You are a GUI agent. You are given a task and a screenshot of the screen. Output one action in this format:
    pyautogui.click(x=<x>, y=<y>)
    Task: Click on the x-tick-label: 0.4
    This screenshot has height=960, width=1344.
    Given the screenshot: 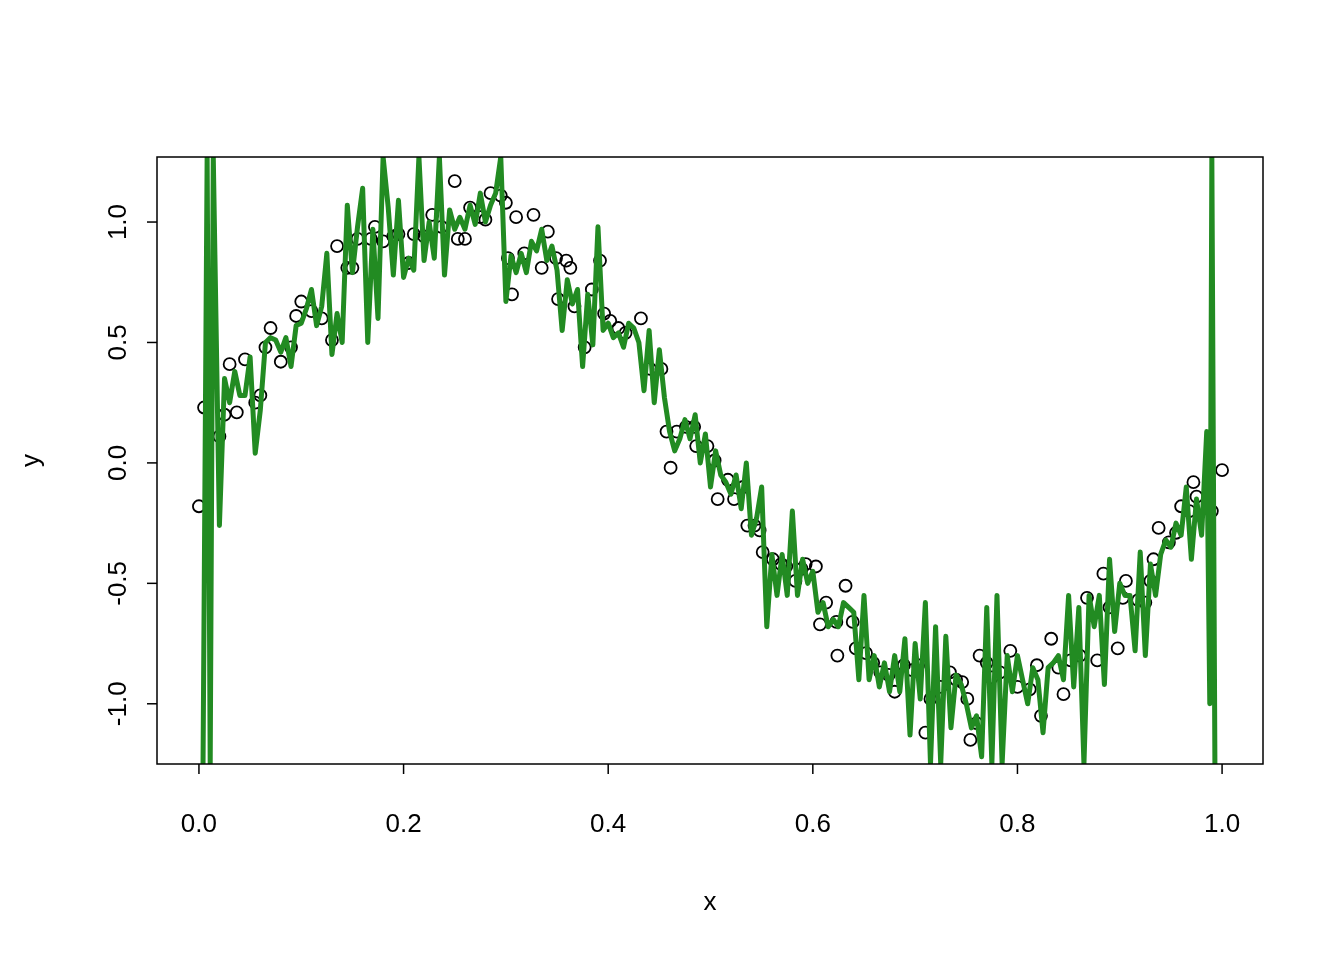 What is the action you would take?
    pyautogui.click(x=608, y=823)
    